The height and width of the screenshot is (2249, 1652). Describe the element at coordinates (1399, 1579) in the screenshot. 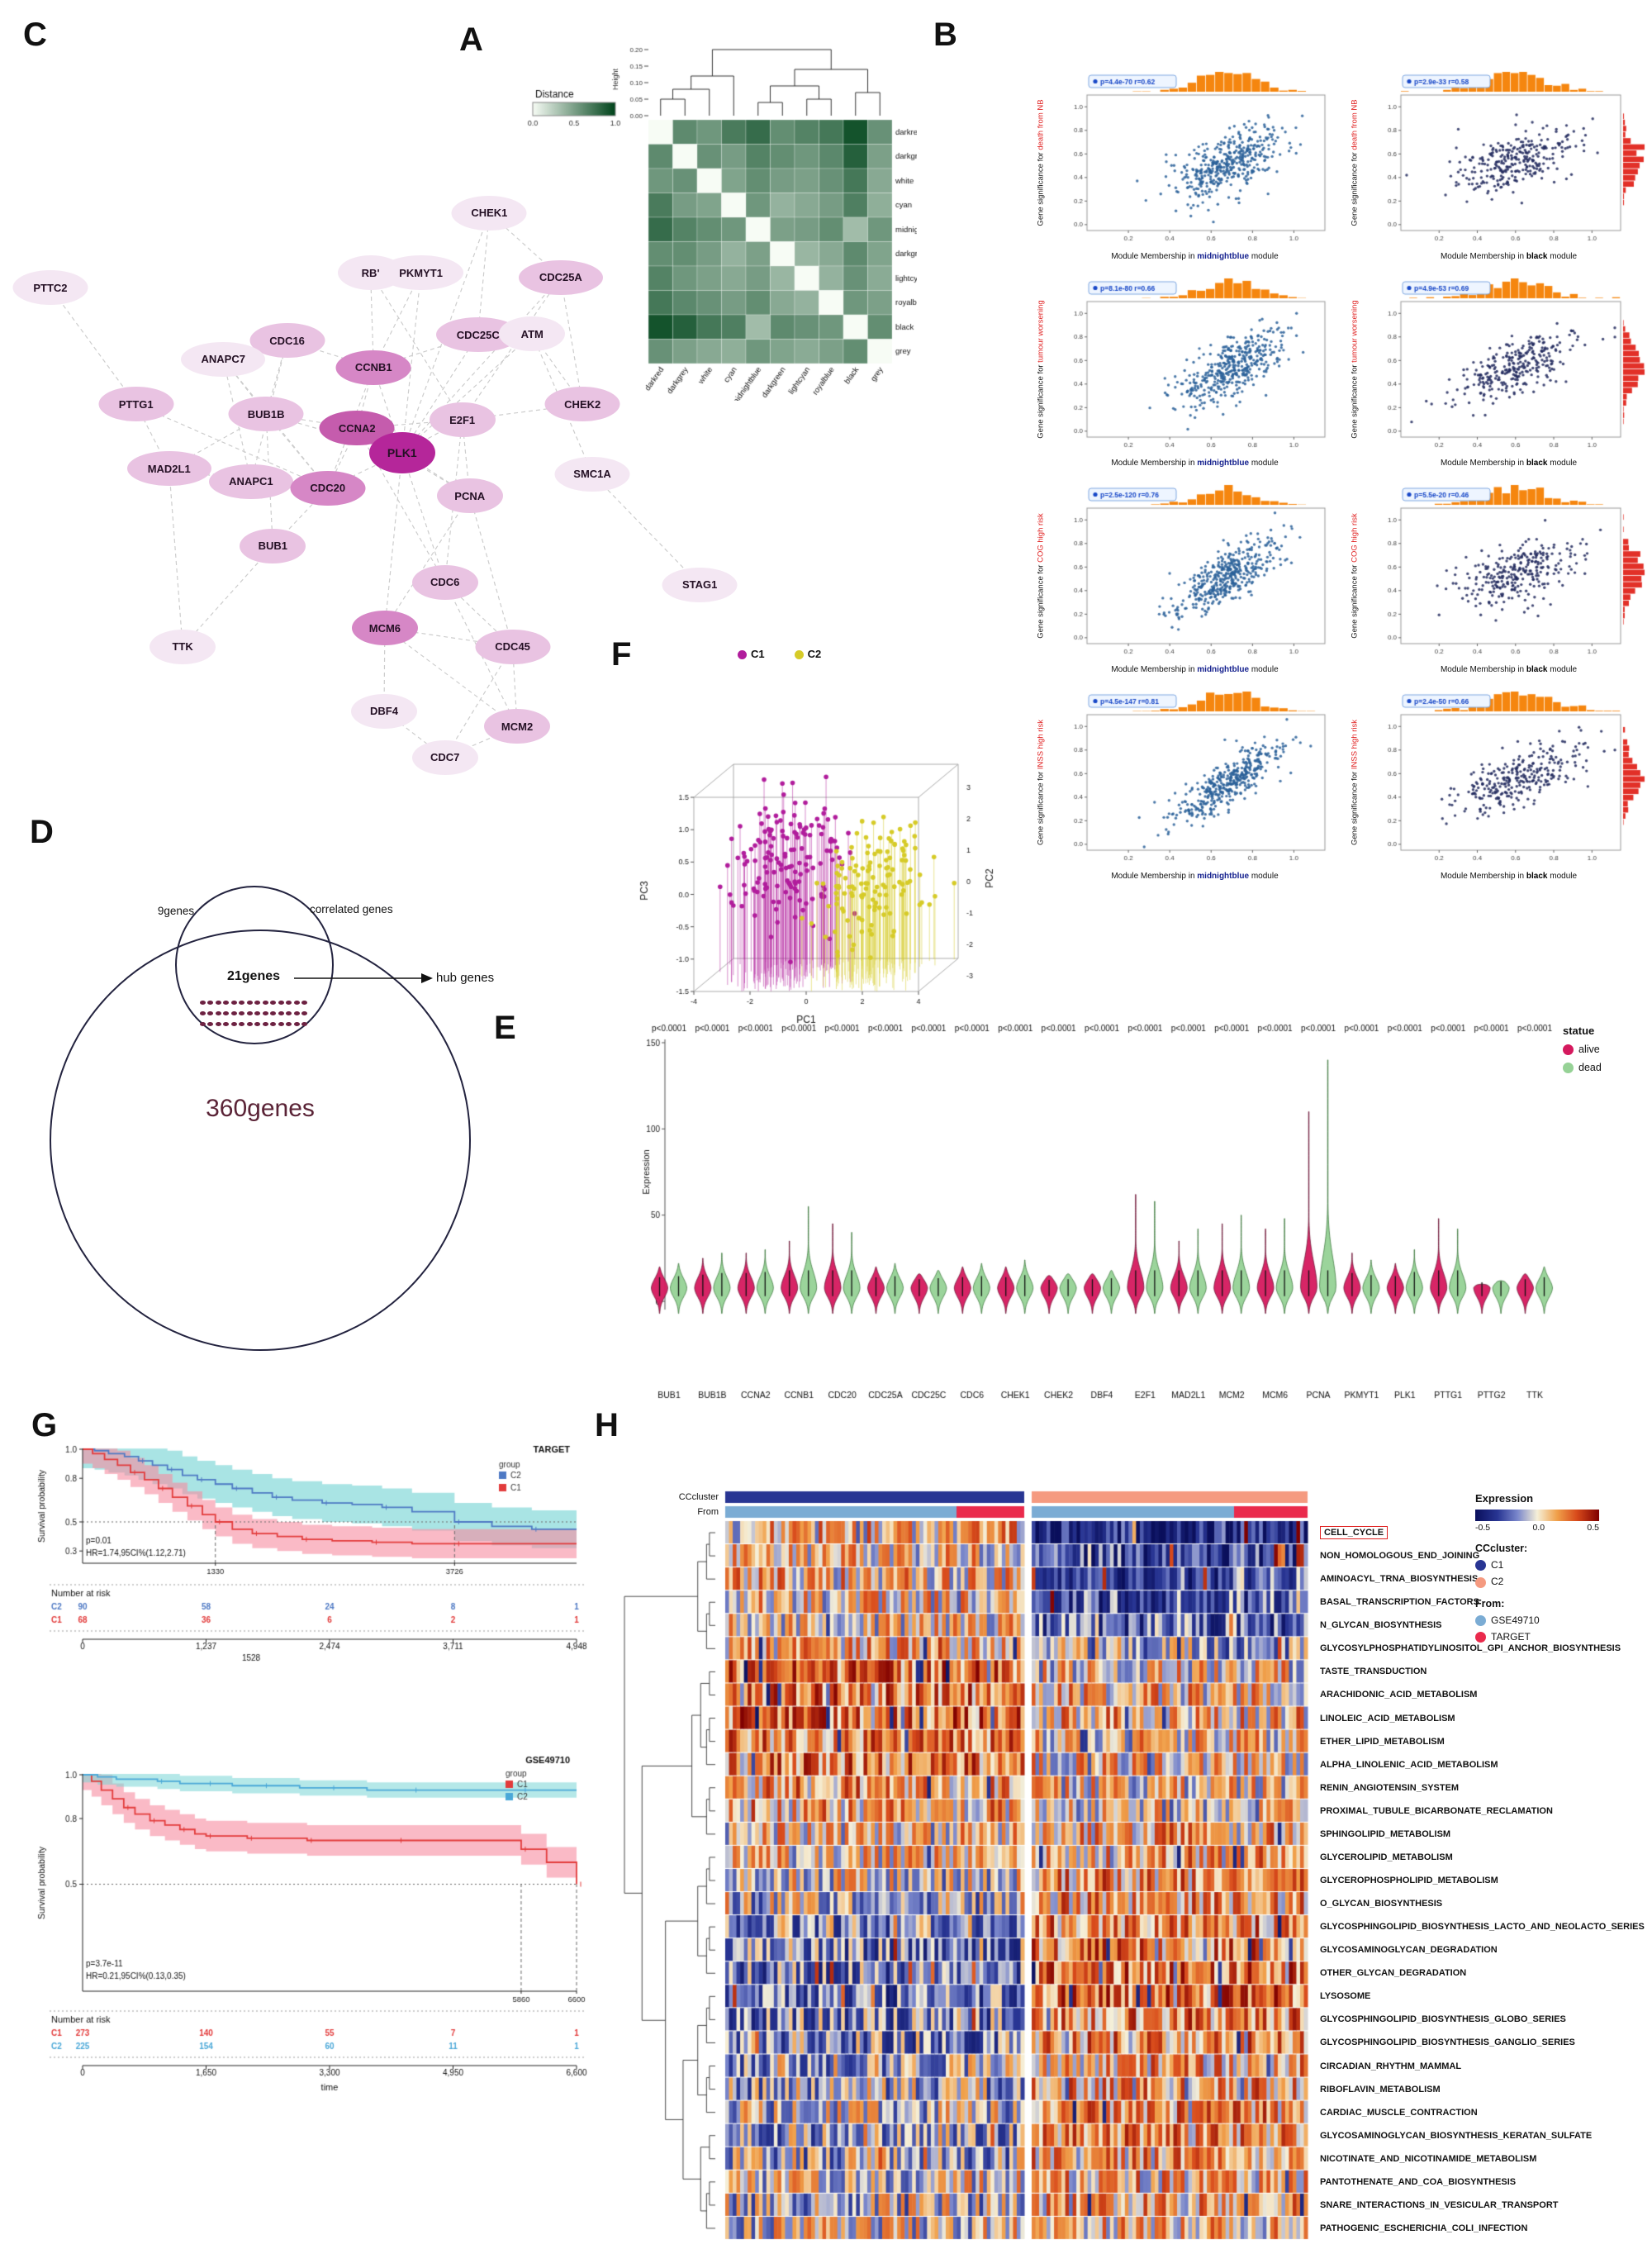

I see `pathway-label-2: AMINOACYL_TRNA_BIOSYNTHESIS` at that location.